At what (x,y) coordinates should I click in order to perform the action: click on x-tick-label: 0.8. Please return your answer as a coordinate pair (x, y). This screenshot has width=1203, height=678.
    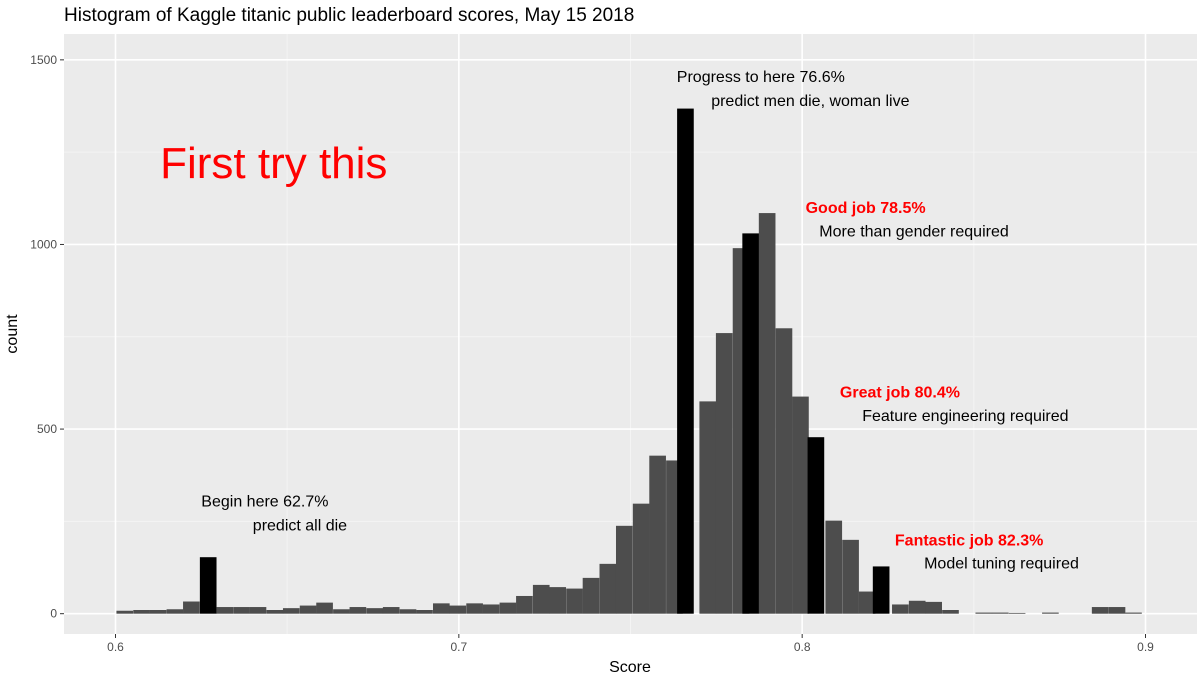
    Looking at the image, I should click on (802, 647).